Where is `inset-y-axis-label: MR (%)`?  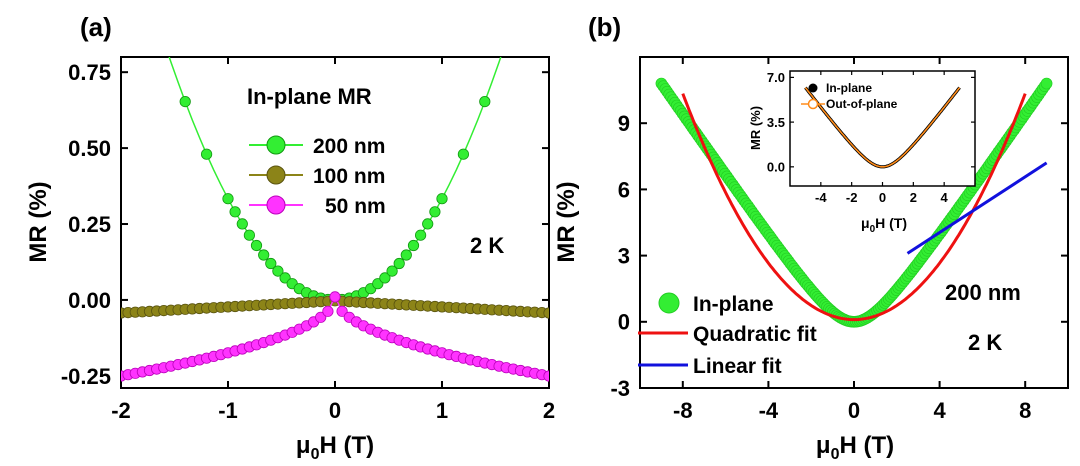
inset-y-axis-label: MR (%) is located at coordinates (755, 128).